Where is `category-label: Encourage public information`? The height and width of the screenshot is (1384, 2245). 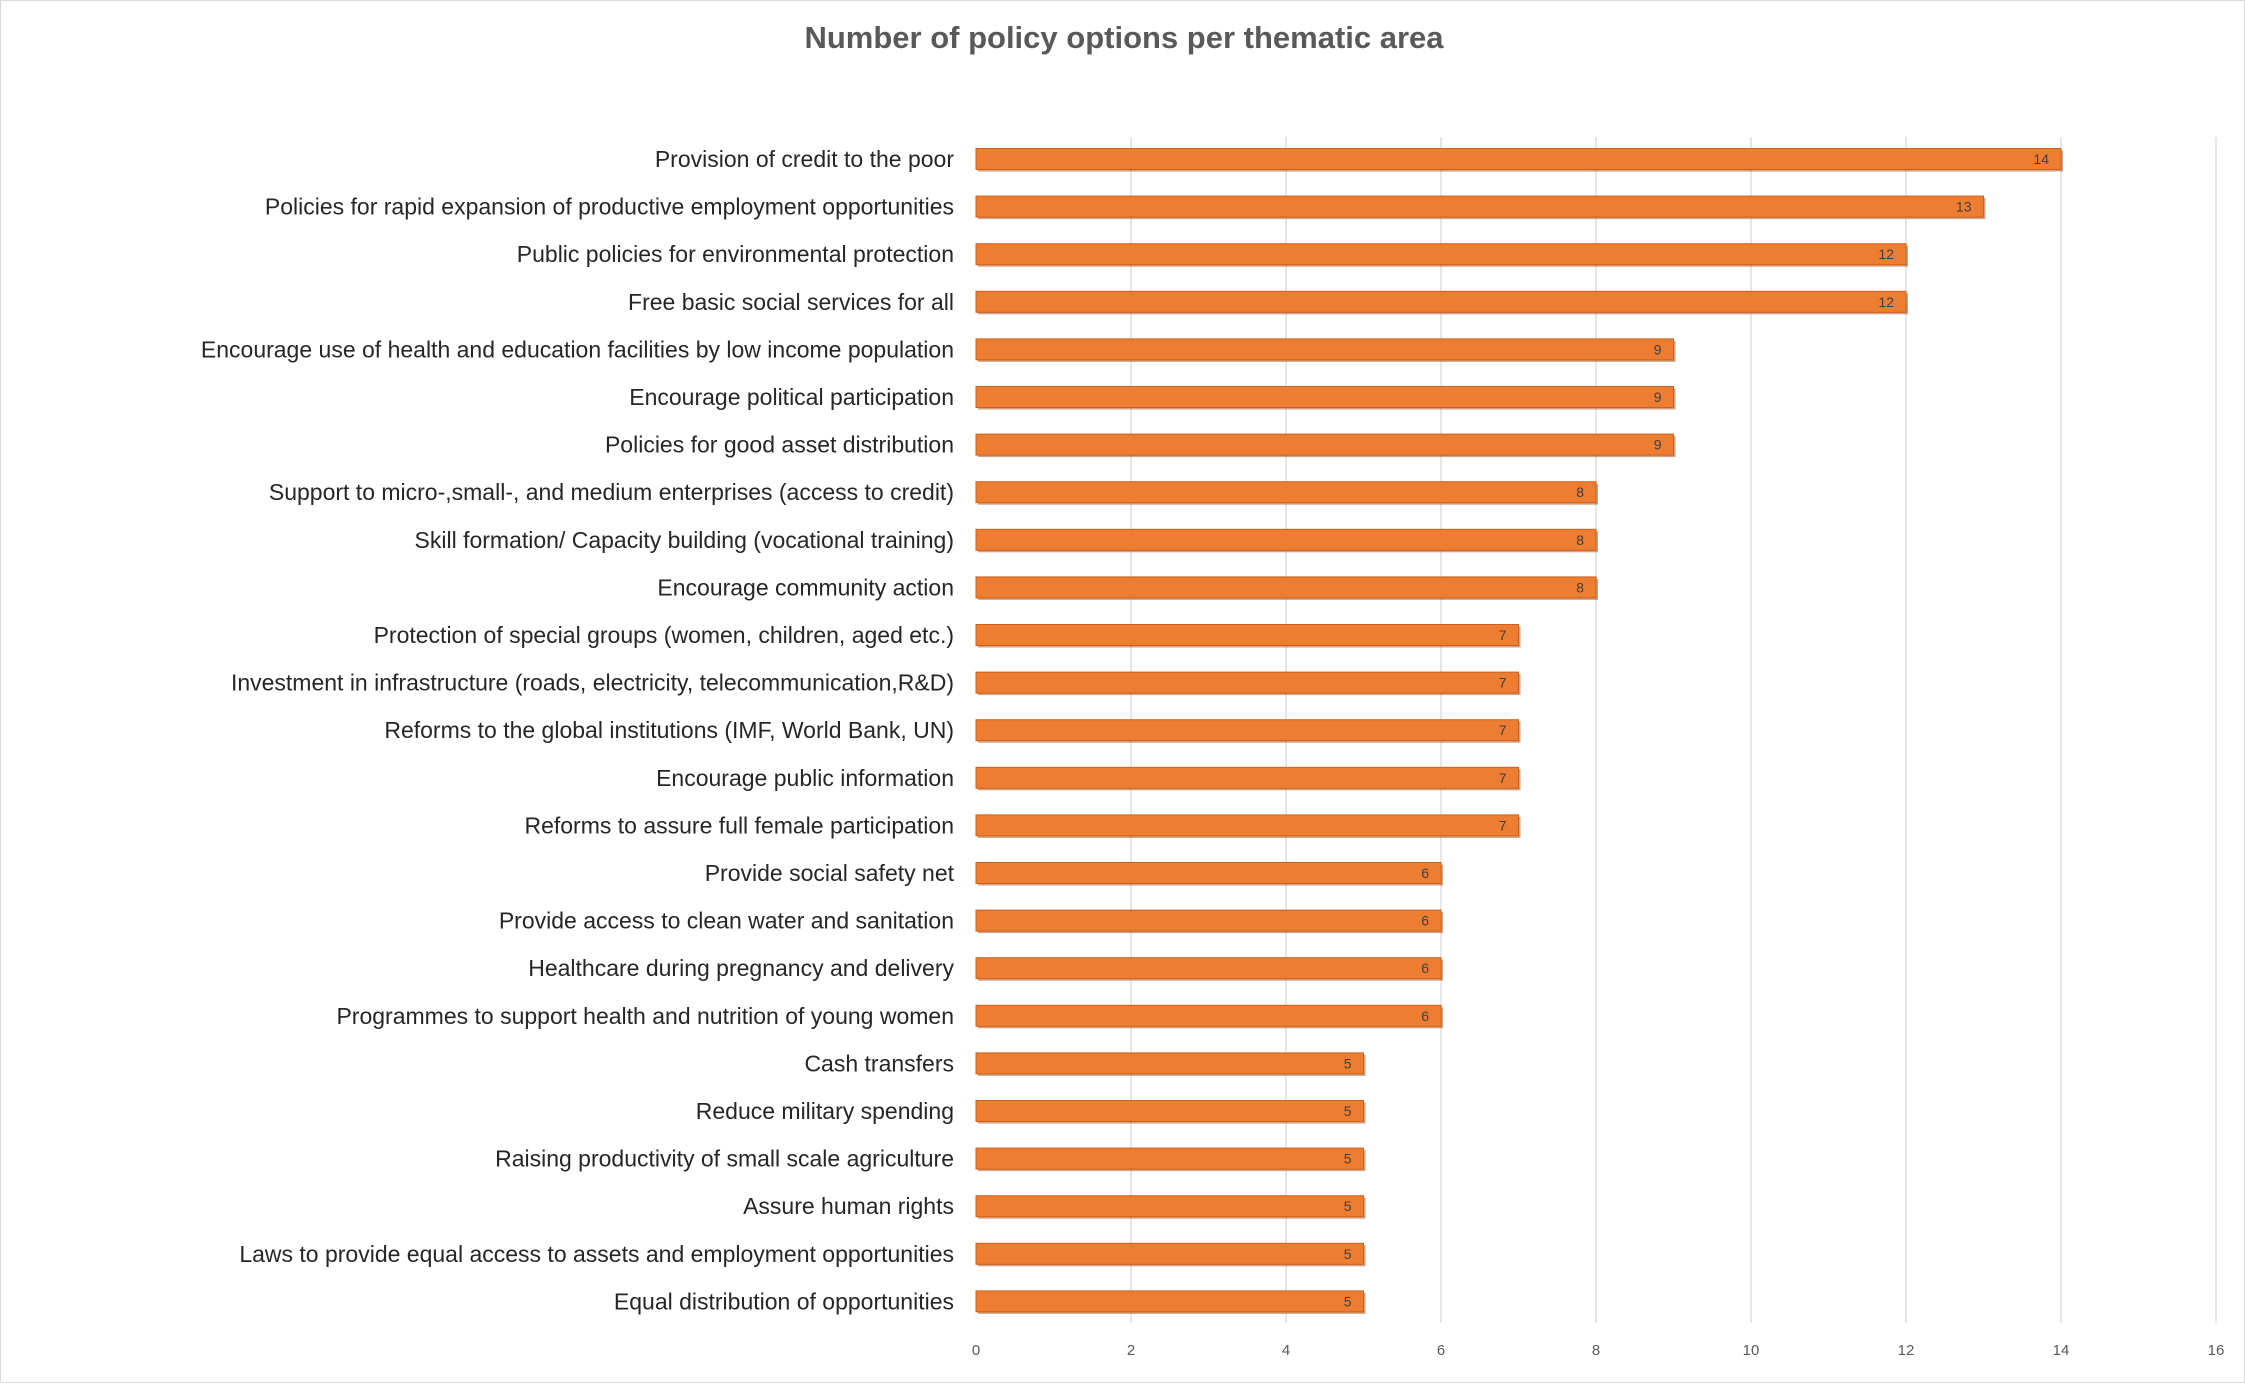 category-label: Encourage public information is located at coordinates (805, 778).